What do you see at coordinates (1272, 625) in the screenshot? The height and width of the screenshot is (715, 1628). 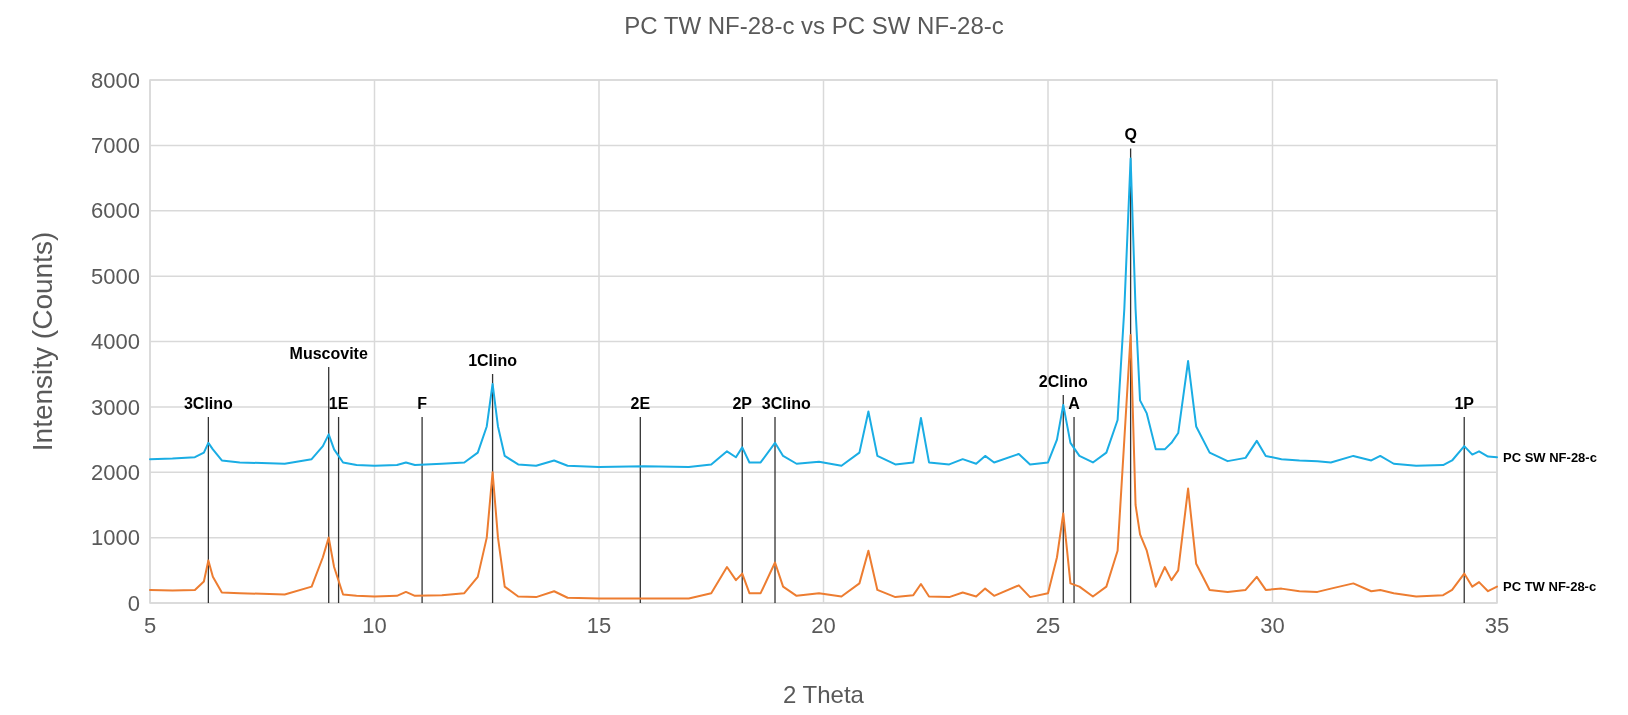 I see `x-tick-label: 30` at bounding box center [1272, 625].